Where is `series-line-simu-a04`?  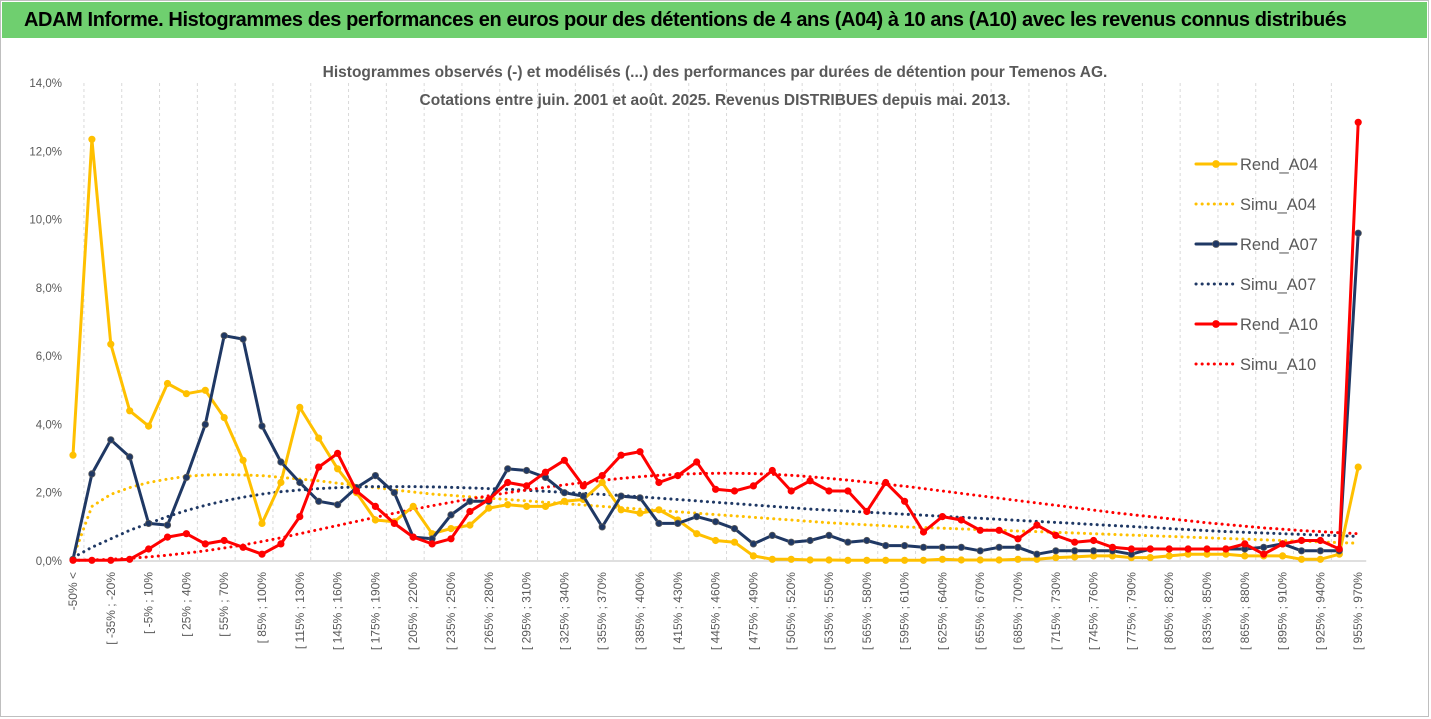
series-line-simu-a04 is located at coordinates (715, 516).